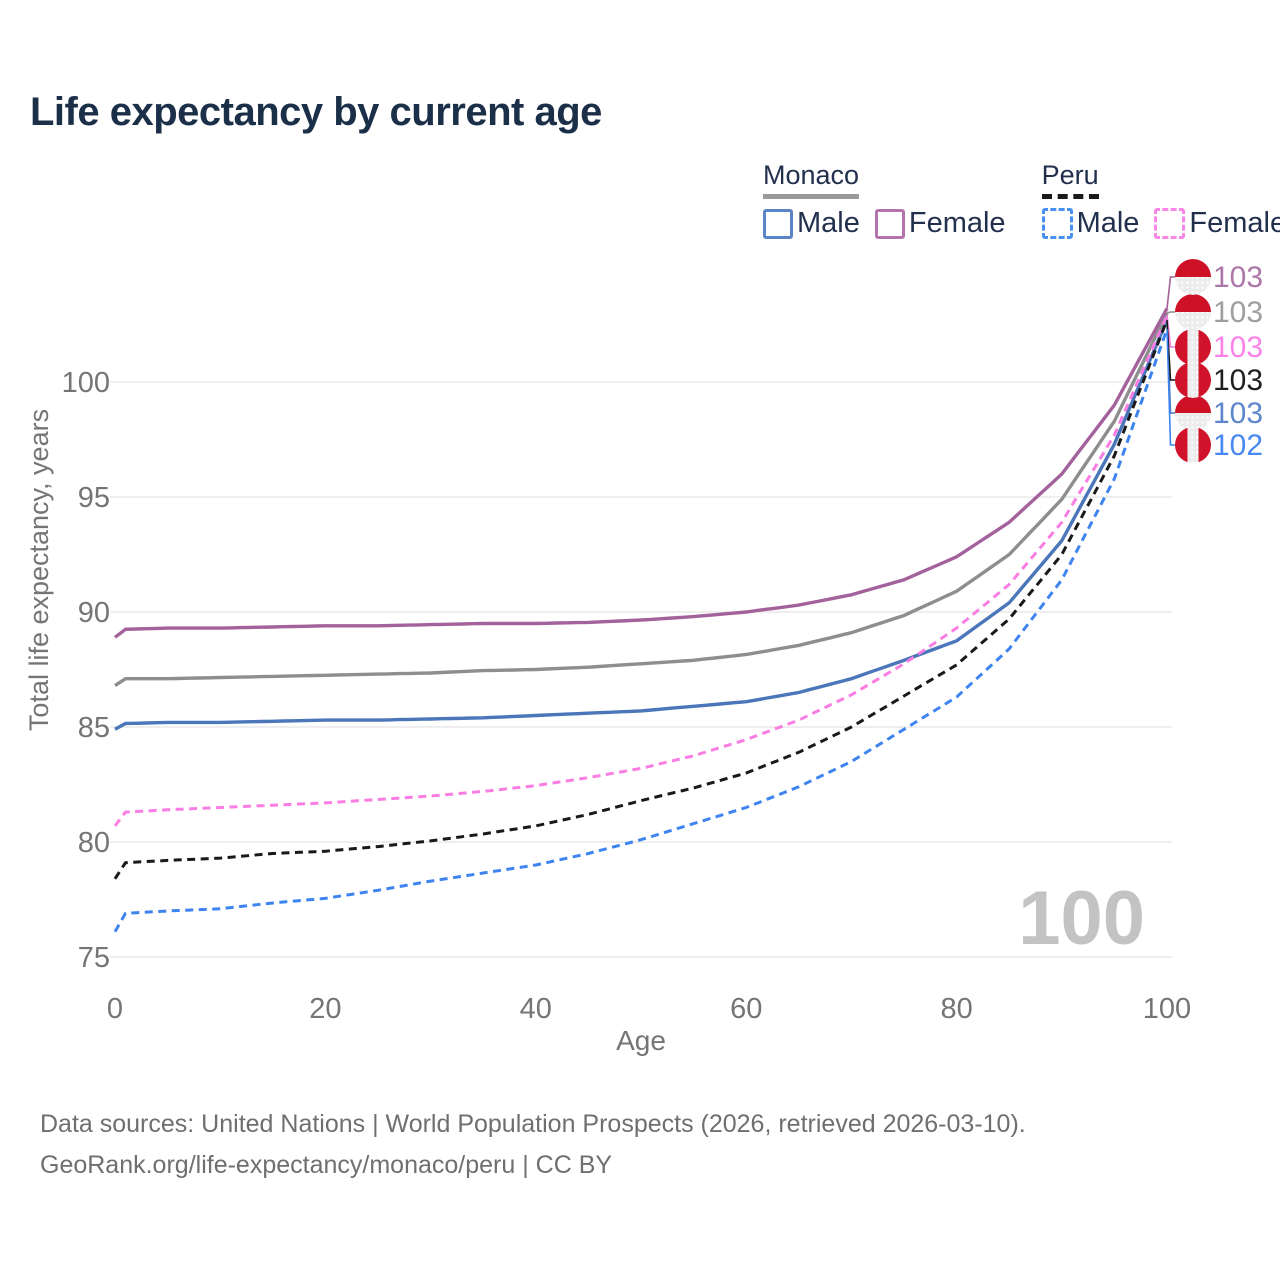  I want to click on end-label-value-peru-male: 102, so click(1238, 445).